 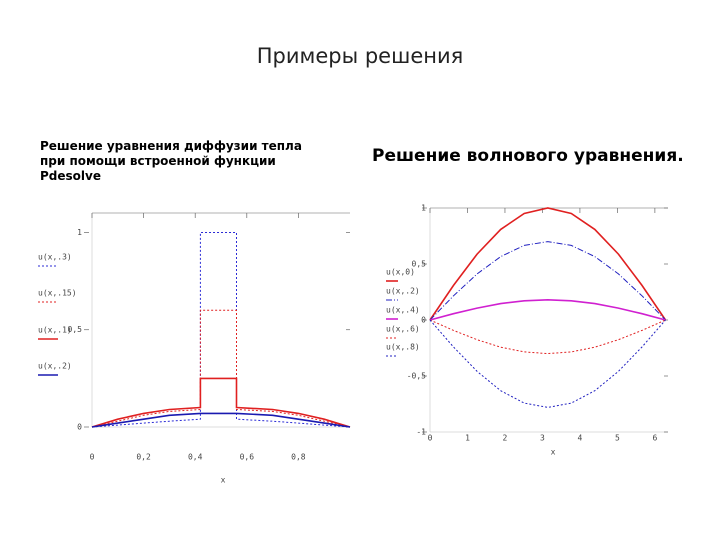 I want to click on legend-label: u(x,.3), so click(x=55, y=257).